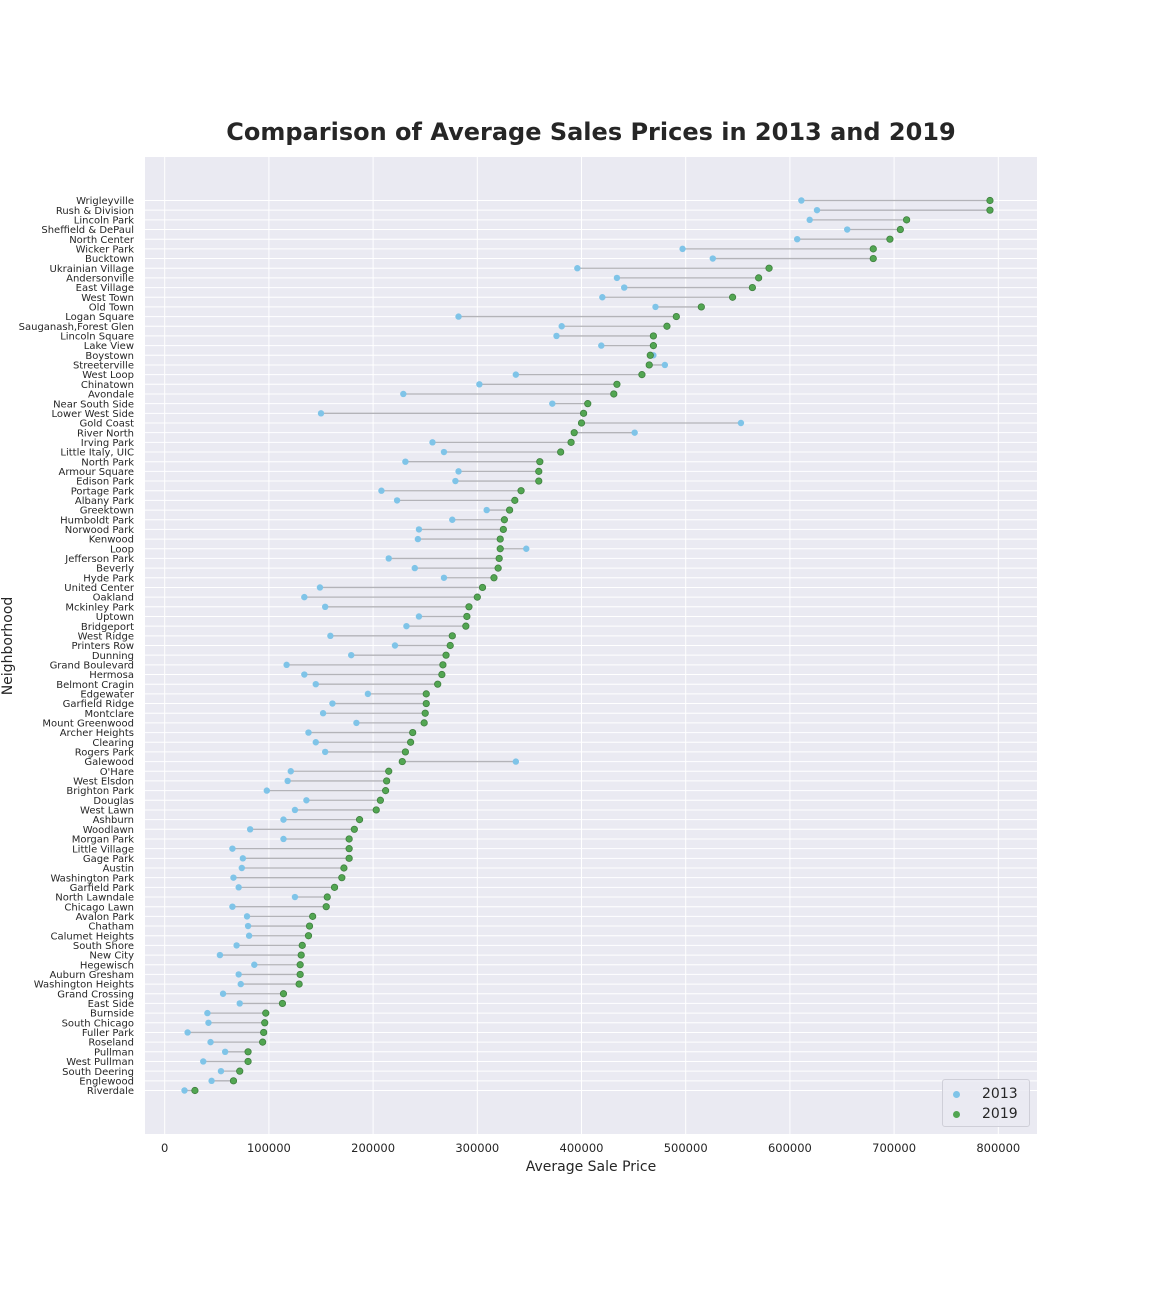 The image size is (1152, 1296). What do you see at coordinates (113, 656) in the screenshot?
I see `y-tick-label: Dunning` at bounding box center [113, 656].